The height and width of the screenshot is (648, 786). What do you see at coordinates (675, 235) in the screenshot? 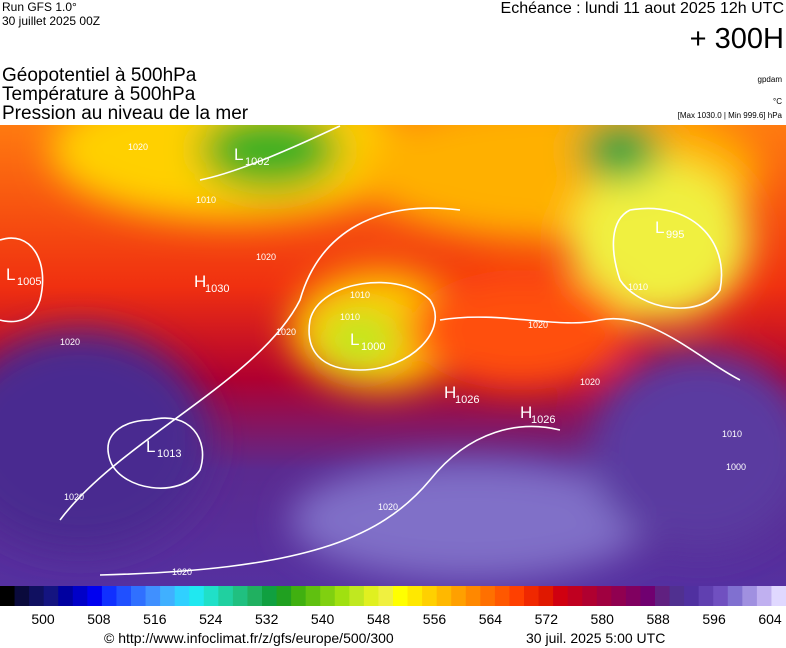
I see `center-value: 995` at bounding box center [675, 235].